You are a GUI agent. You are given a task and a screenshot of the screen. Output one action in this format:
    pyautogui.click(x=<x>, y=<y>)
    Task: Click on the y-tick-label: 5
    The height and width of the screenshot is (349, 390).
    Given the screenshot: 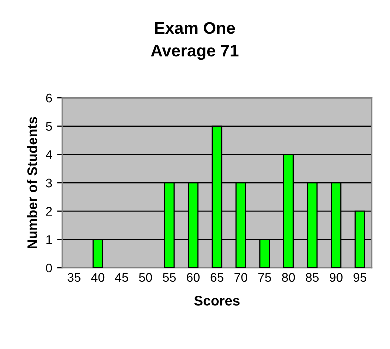 What is the action you would take?
    pyautogui.click(x=49, y=127)
    